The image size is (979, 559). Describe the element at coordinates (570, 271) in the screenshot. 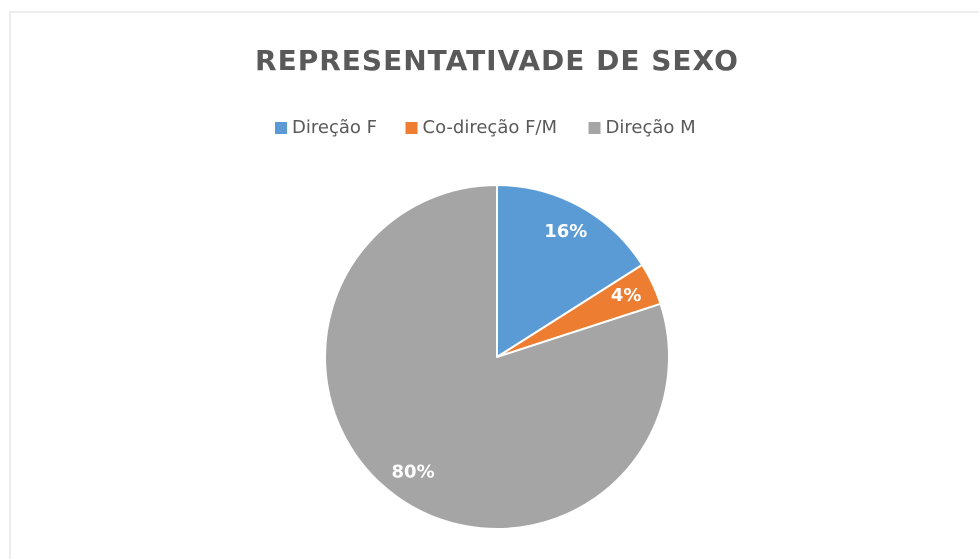

I see `pie-slice` at that location.